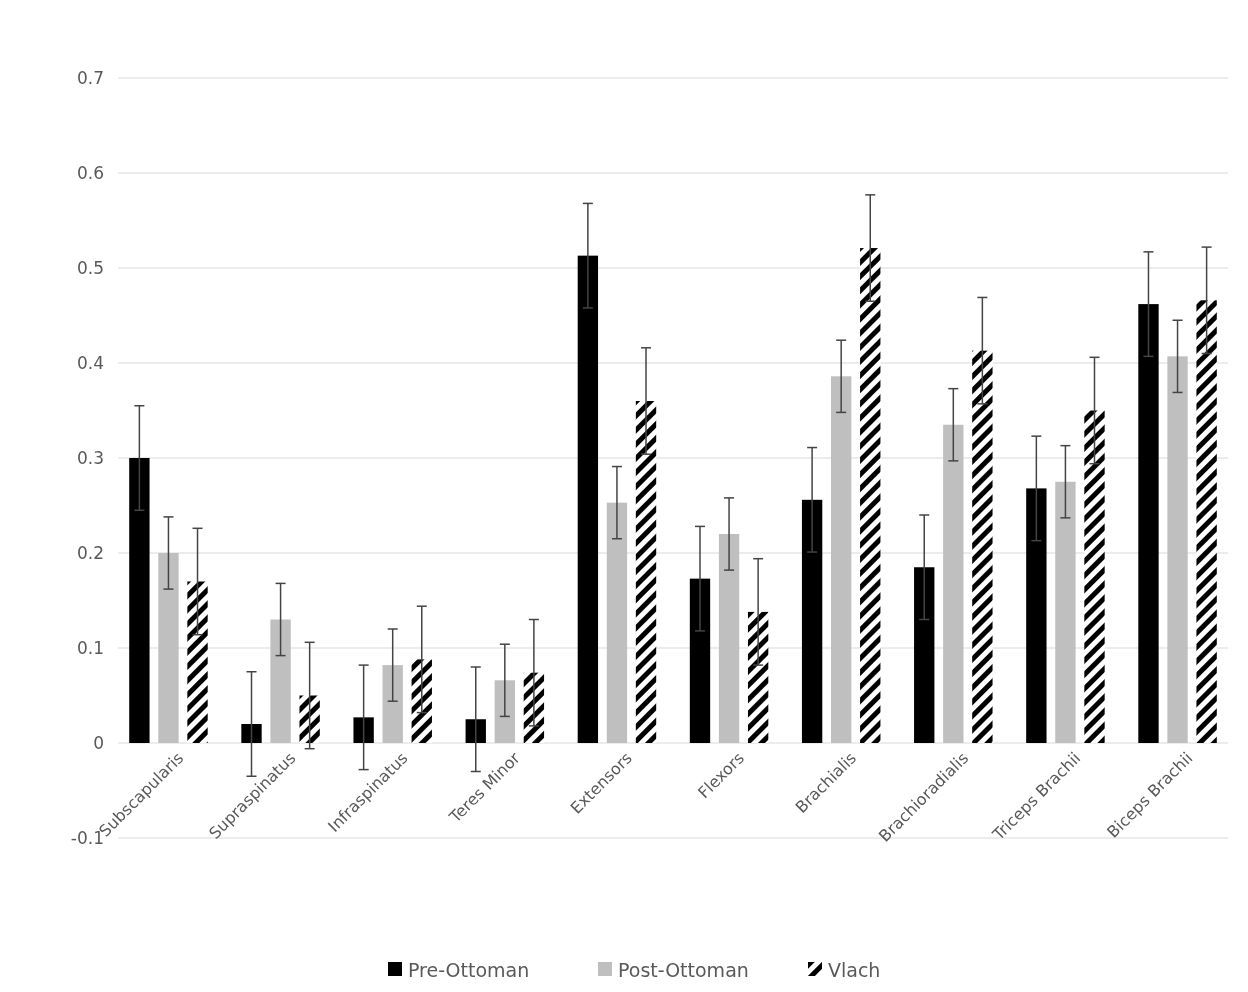  Describe the element at coordinates (90, 77) in the screenshot. I see `y-tick-label: 0.7` at that location.